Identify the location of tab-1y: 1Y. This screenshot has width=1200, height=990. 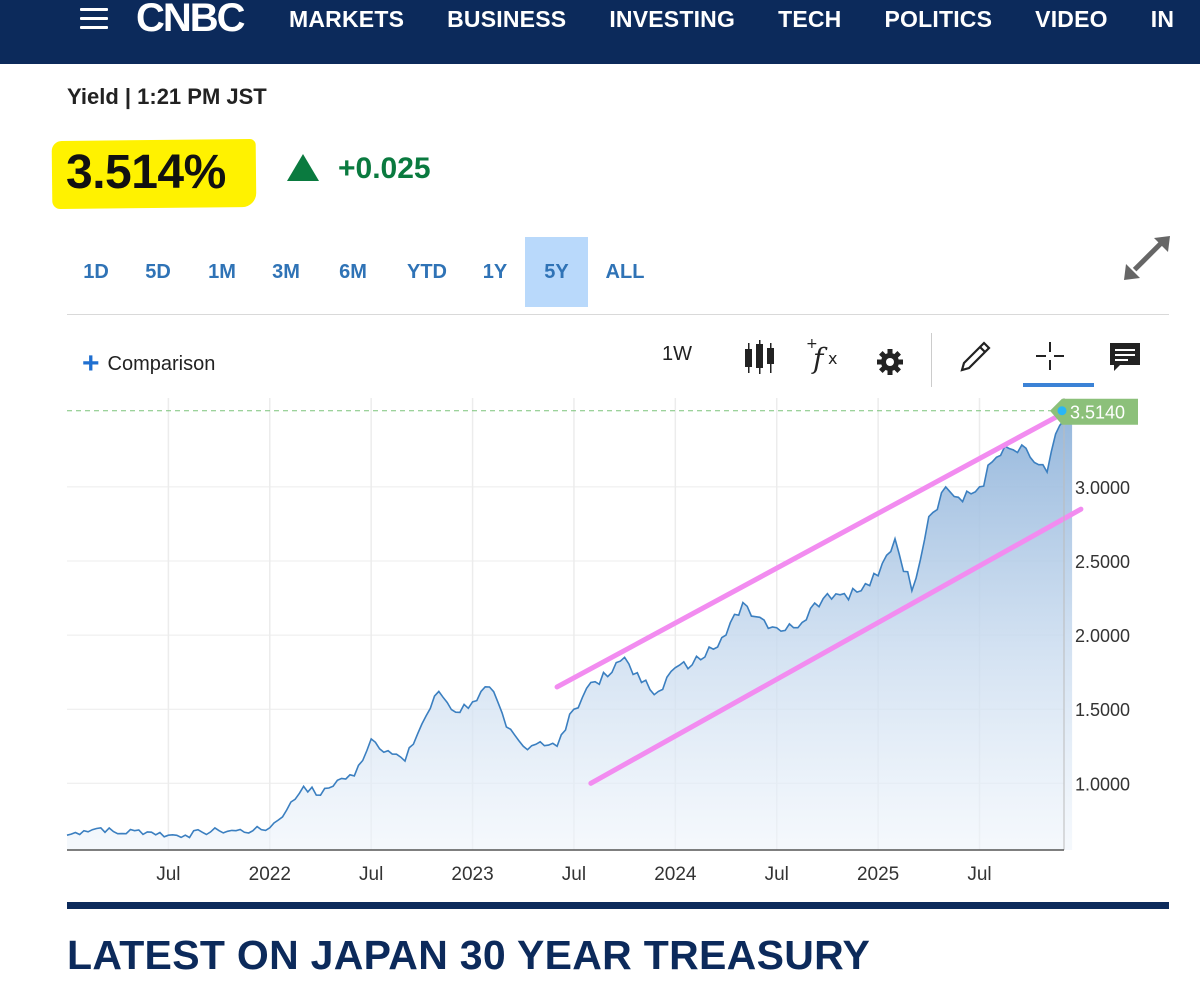
(495, 272).